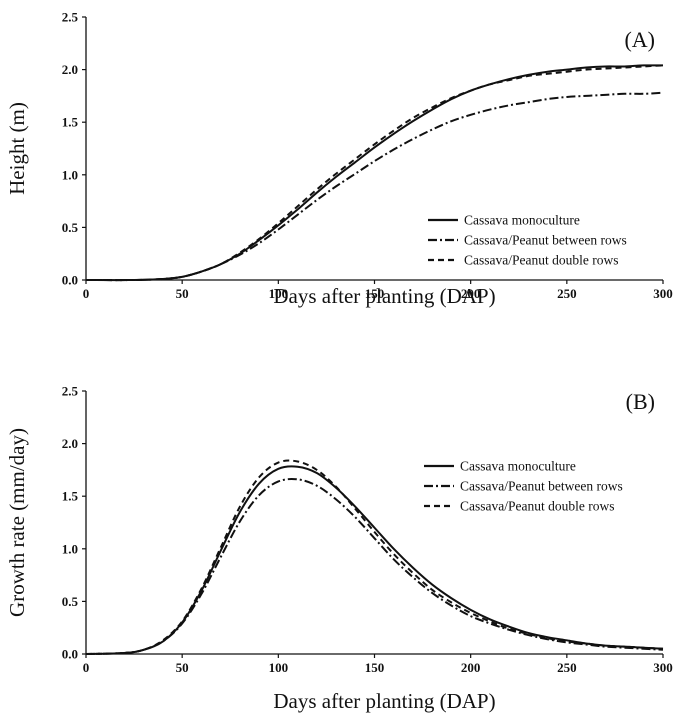 Image resolution: width=674 pixels, height=718 pixels. I want to click on y-axis-label: Height (m), so click(17, 148).